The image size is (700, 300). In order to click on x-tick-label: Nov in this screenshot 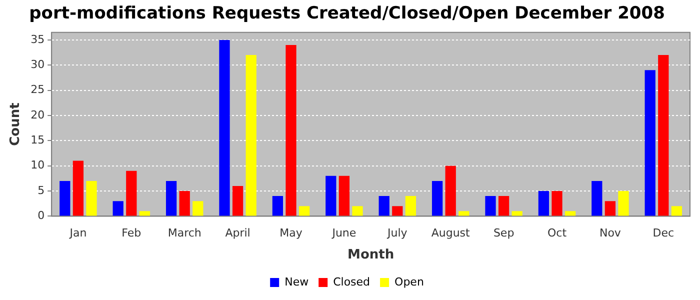, I will do `click(610, 233)`.